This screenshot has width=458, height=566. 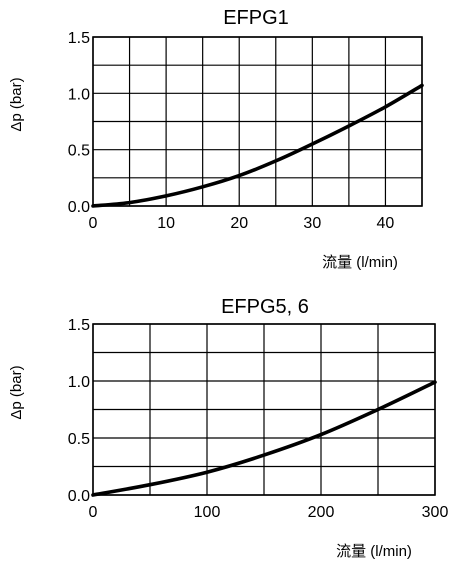 I want to click on x-tick-label: 20, so click(x=239, y=223).